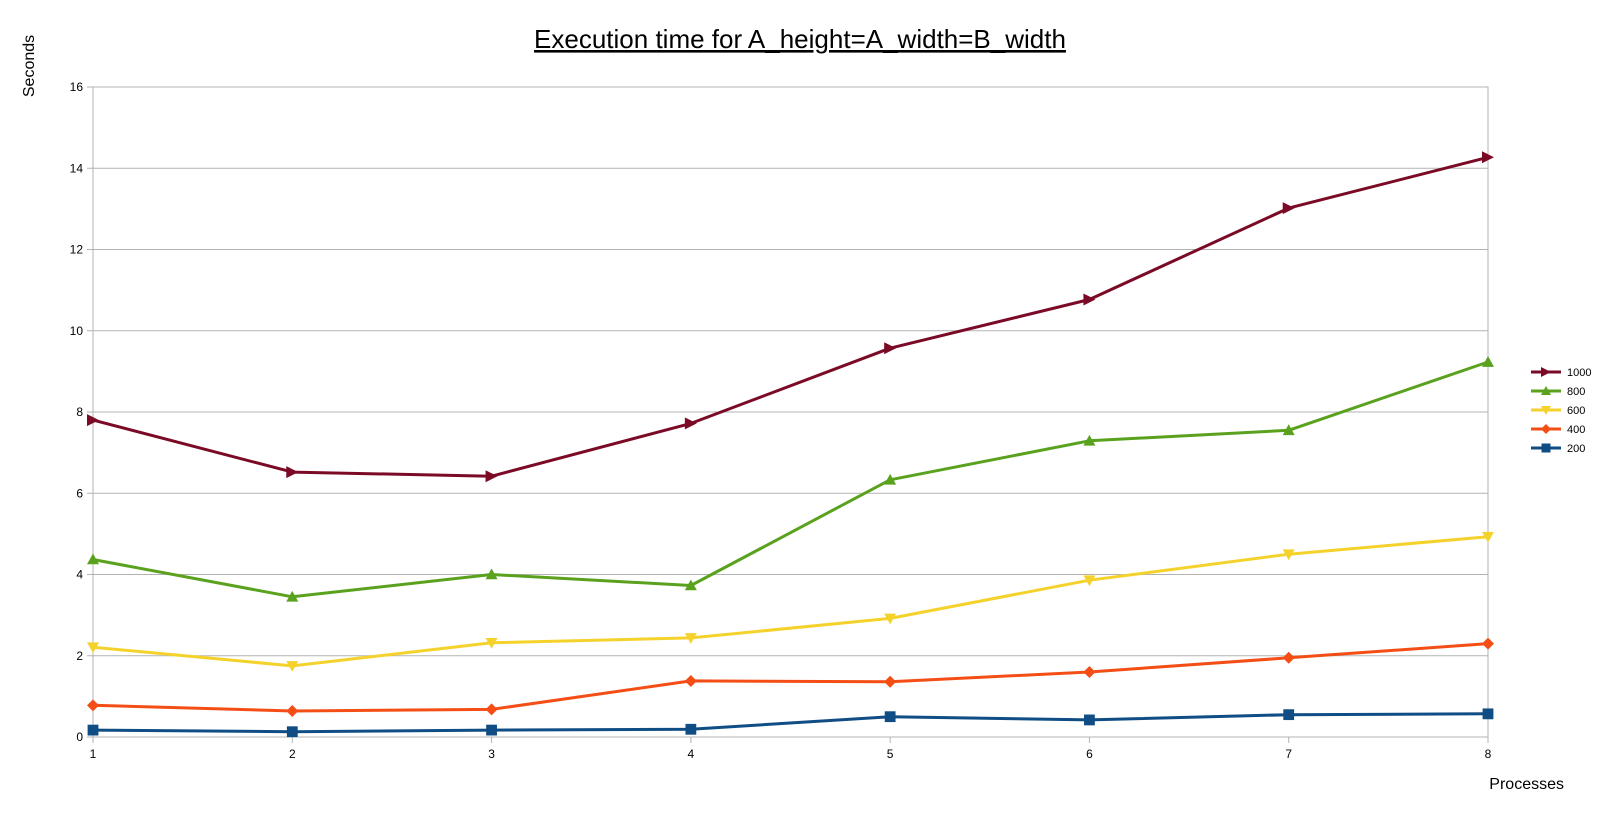 The width and height of the screenshot is (1599, 818). What do you see at coordinates (77, 168) in the screenshot?
I see `y-tick-label-7: 14` at bounding box center [77, 168].